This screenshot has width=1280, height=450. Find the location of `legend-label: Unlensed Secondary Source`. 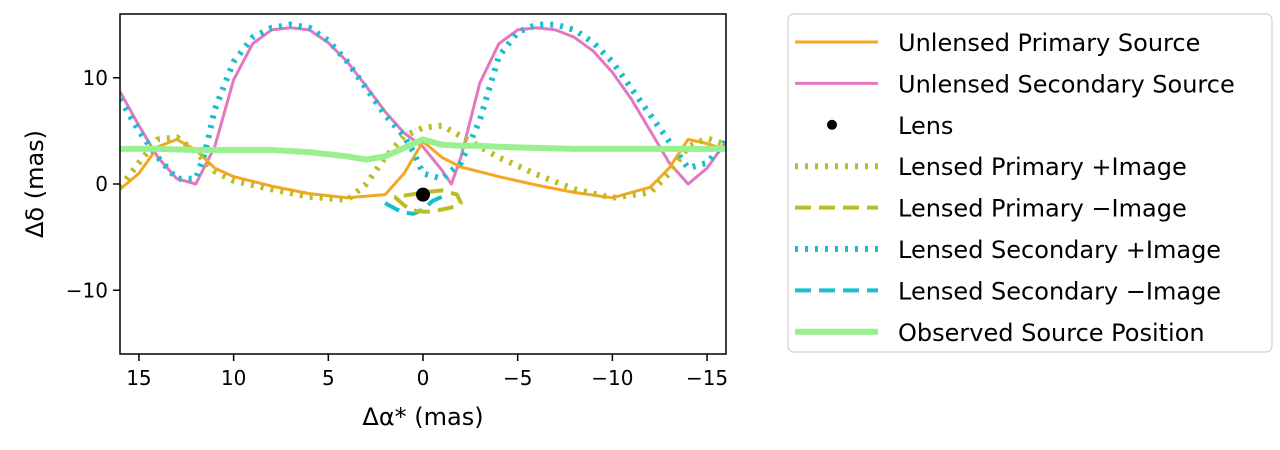

legend-label: Unlensed Secondary Source is located at coordinates (1066, 84).